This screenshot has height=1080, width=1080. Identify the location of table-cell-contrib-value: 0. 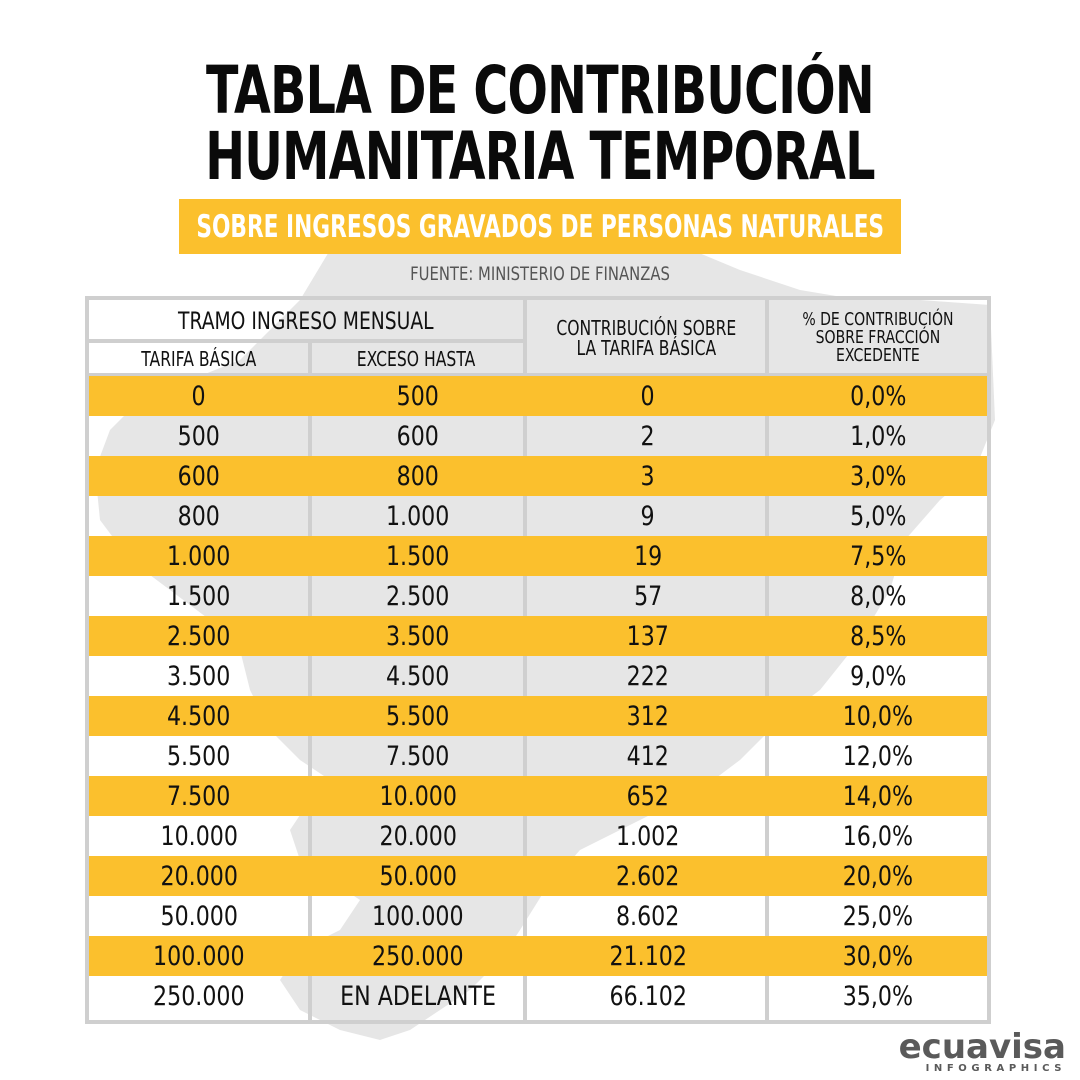
(648, 396).